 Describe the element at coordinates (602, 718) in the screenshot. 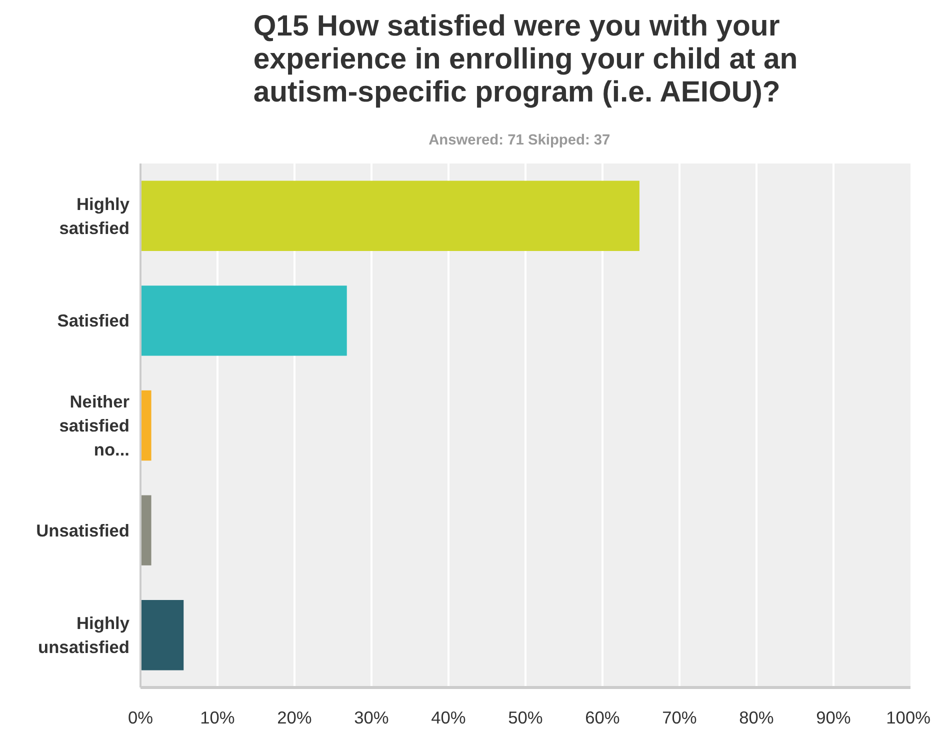

I see `x-tick-label: 60%` at that location.